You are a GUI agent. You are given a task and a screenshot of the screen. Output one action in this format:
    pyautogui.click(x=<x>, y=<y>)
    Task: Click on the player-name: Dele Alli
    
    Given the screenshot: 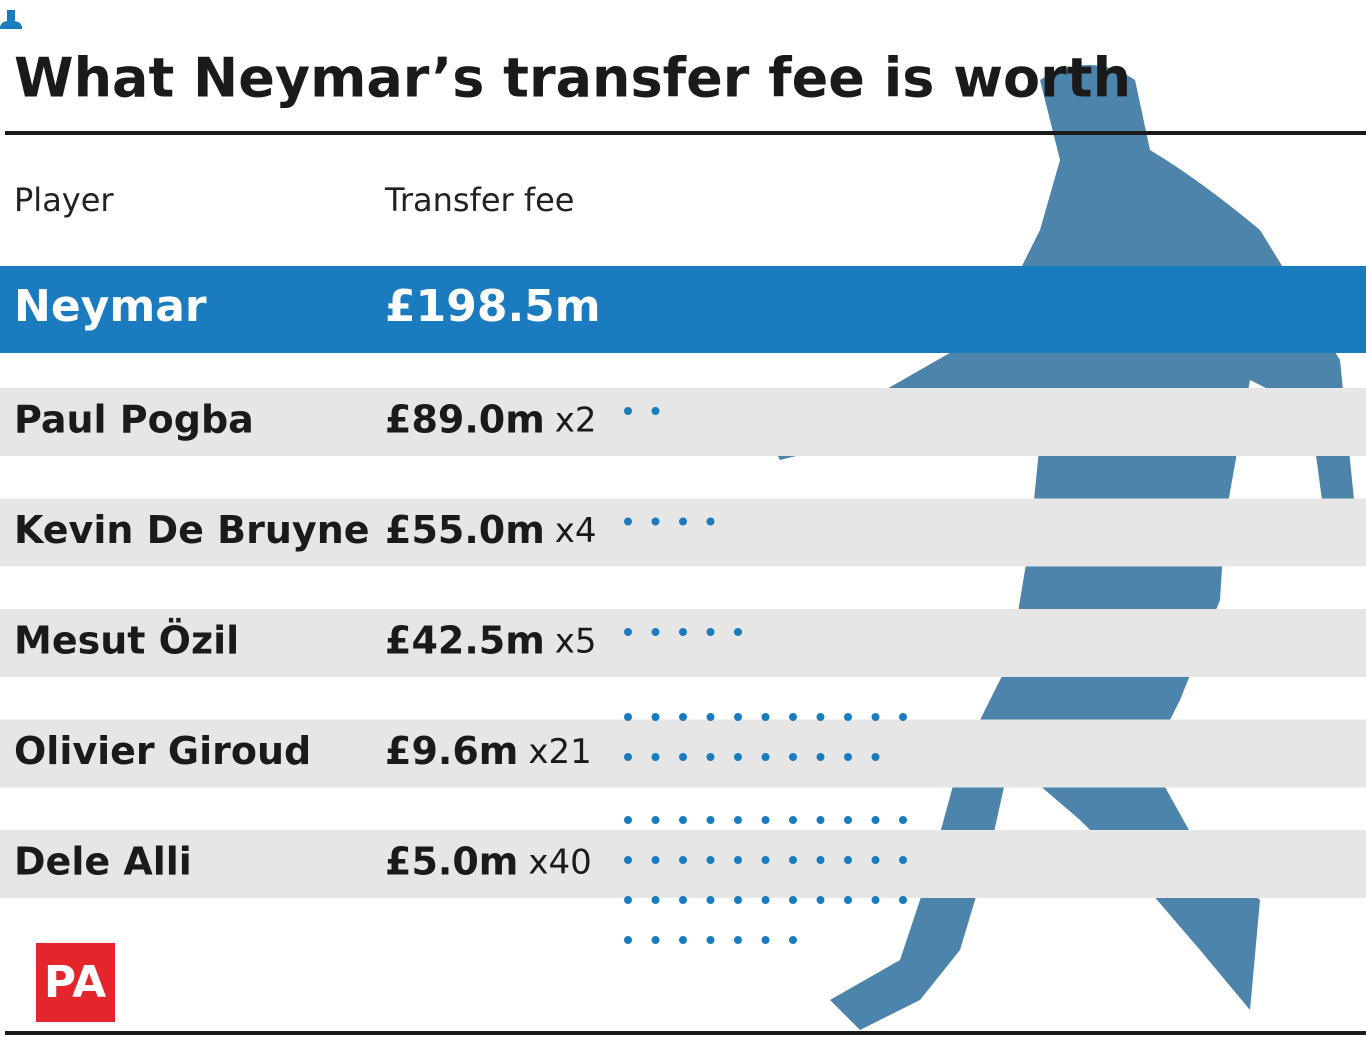 What is the action you would take?
    pyautogui.click(x=103, y=862)
    